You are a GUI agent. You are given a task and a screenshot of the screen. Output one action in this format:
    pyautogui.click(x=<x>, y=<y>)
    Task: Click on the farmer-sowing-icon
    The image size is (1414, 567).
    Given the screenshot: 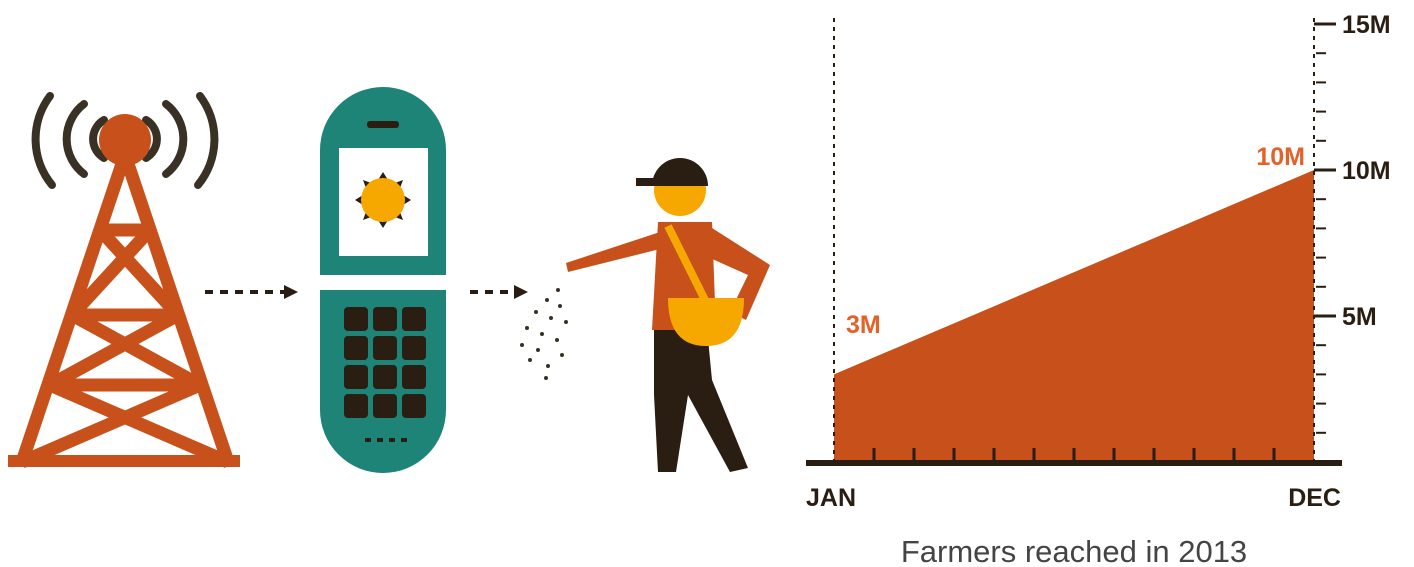 What is the action you would take?
    pyautogui.click(x=668, y=315)
    